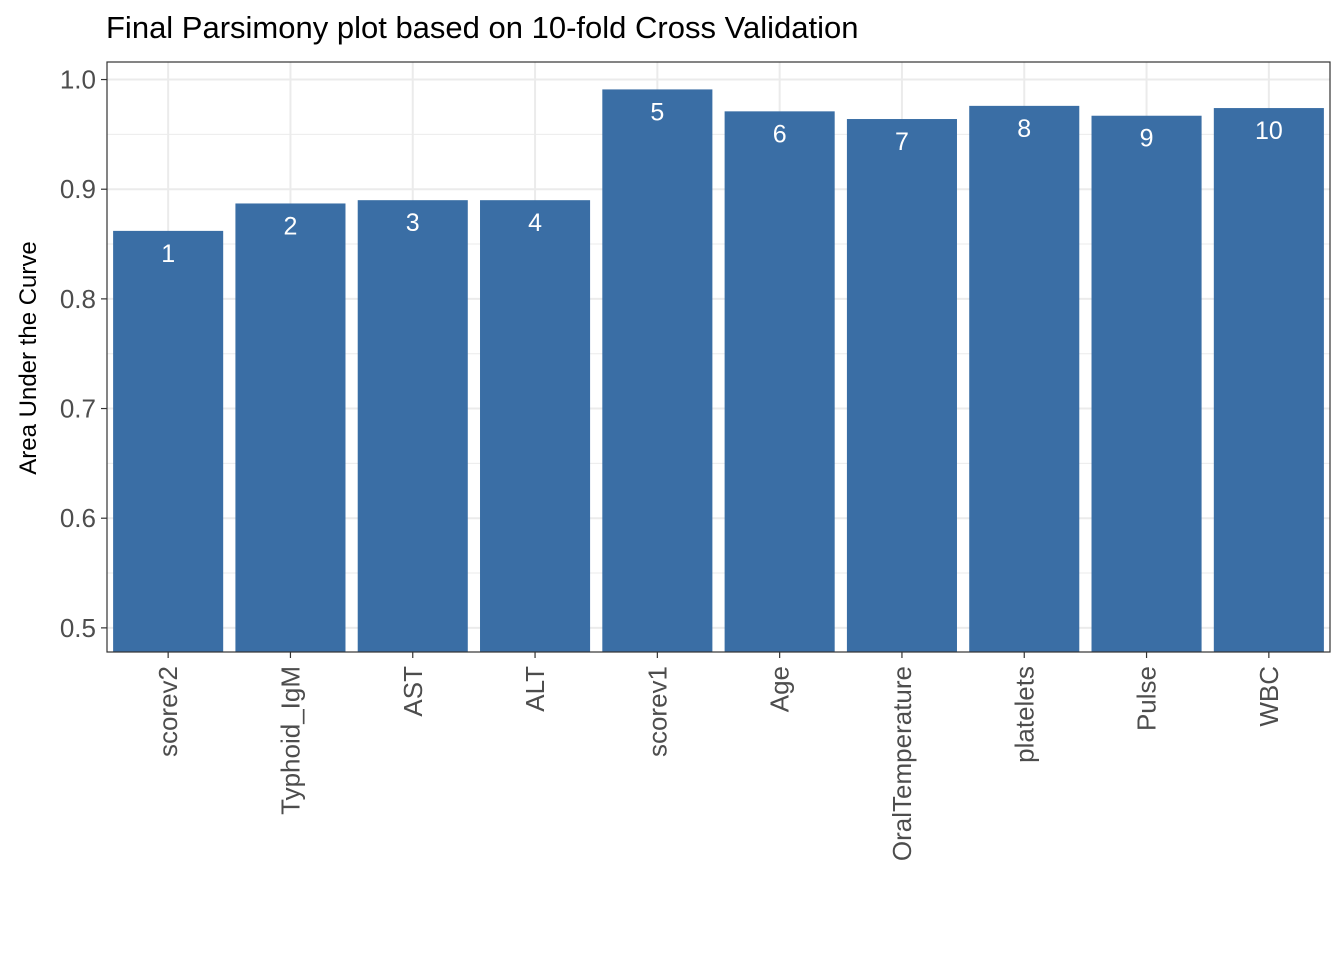 This screenshot has height=960, width=1344. What do you see at coordinates (78, 189) in the screenshot?
I see `y-tick-label: 0.9` at bounding box center [78, 189].